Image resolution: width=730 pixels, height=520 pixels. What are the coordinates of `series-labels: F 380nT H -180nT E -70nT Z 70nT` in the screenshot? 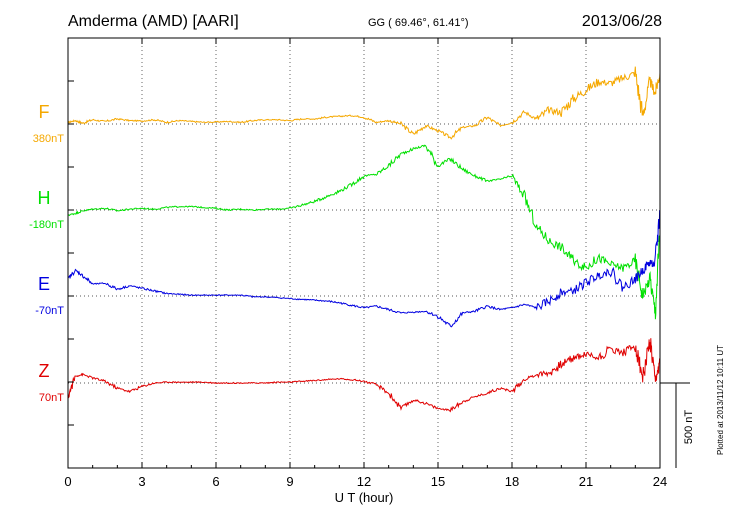 It's located at (46, 253).